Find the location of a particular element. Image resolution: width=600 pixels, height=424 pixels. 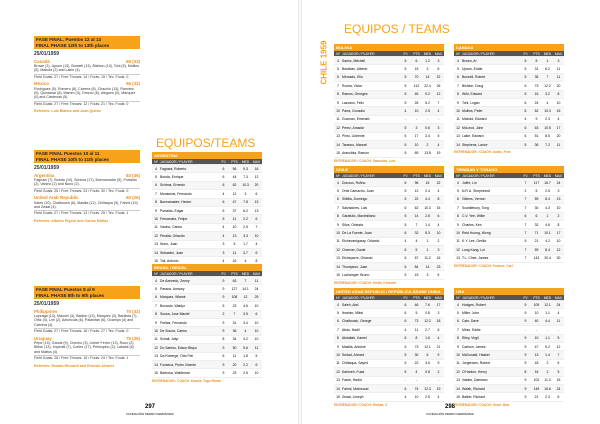

column-header: MED is located at coordinates (245, 161).